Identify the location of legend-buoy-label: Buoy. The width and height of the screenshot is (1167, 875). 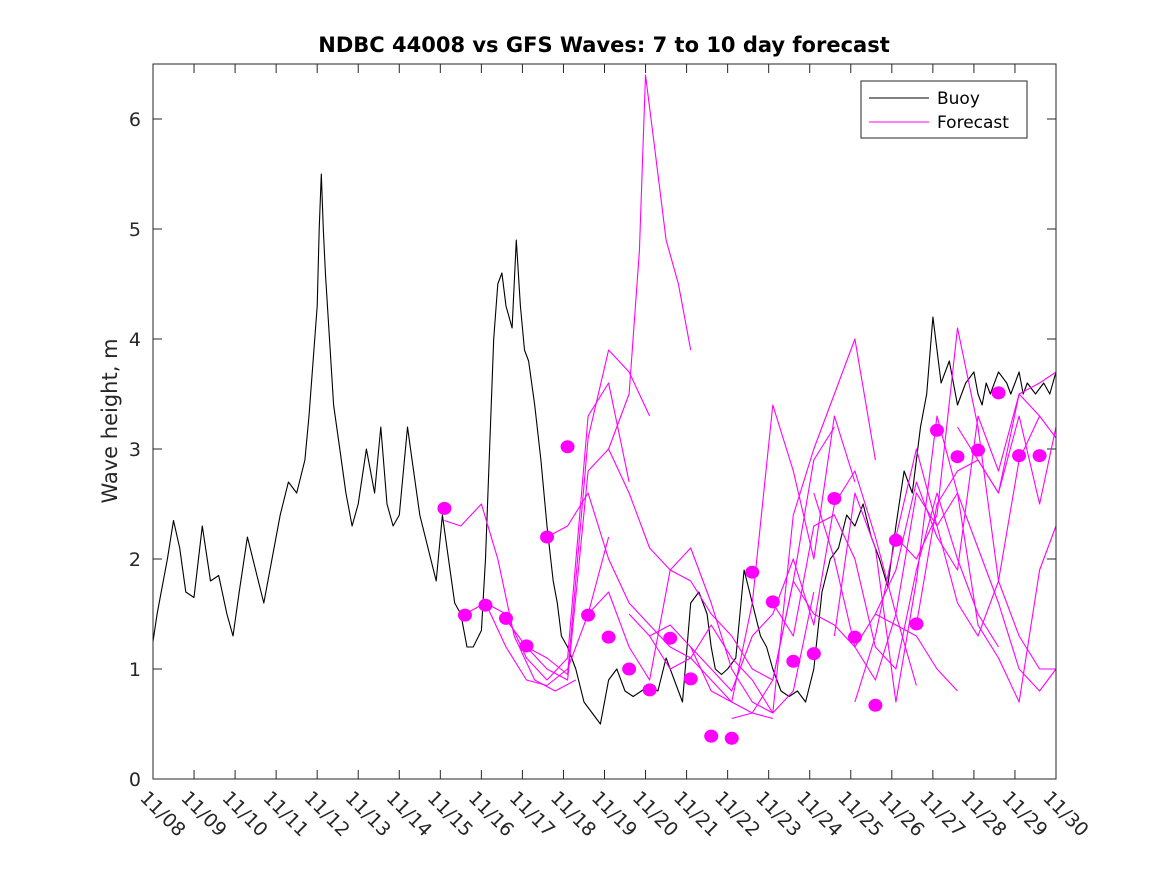
(958, 99).